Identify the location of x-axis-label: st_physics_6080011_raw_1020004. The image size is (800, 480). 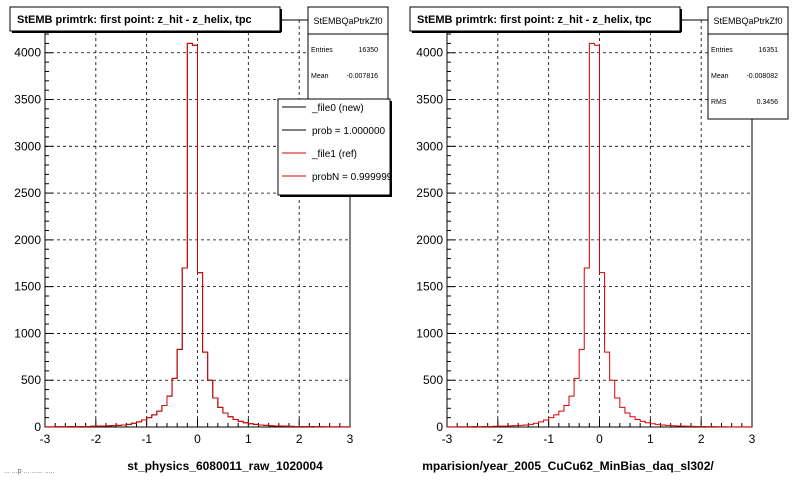
(225, 466).